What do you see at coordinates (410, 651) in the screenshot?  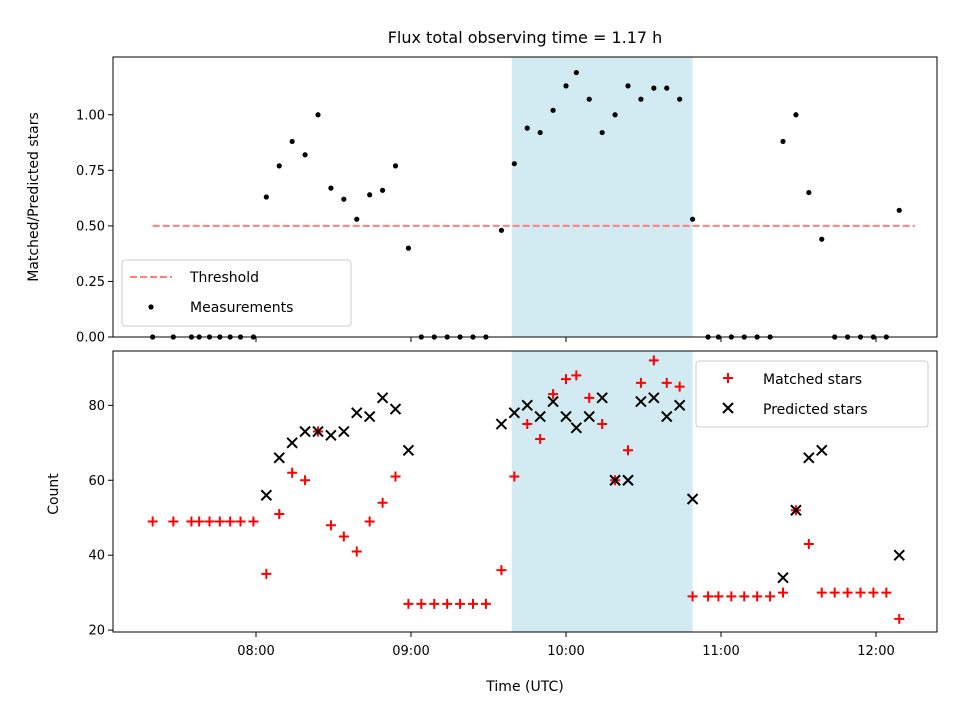 I see `x-tick-label: 09:00` at bounding box center [410, 651].